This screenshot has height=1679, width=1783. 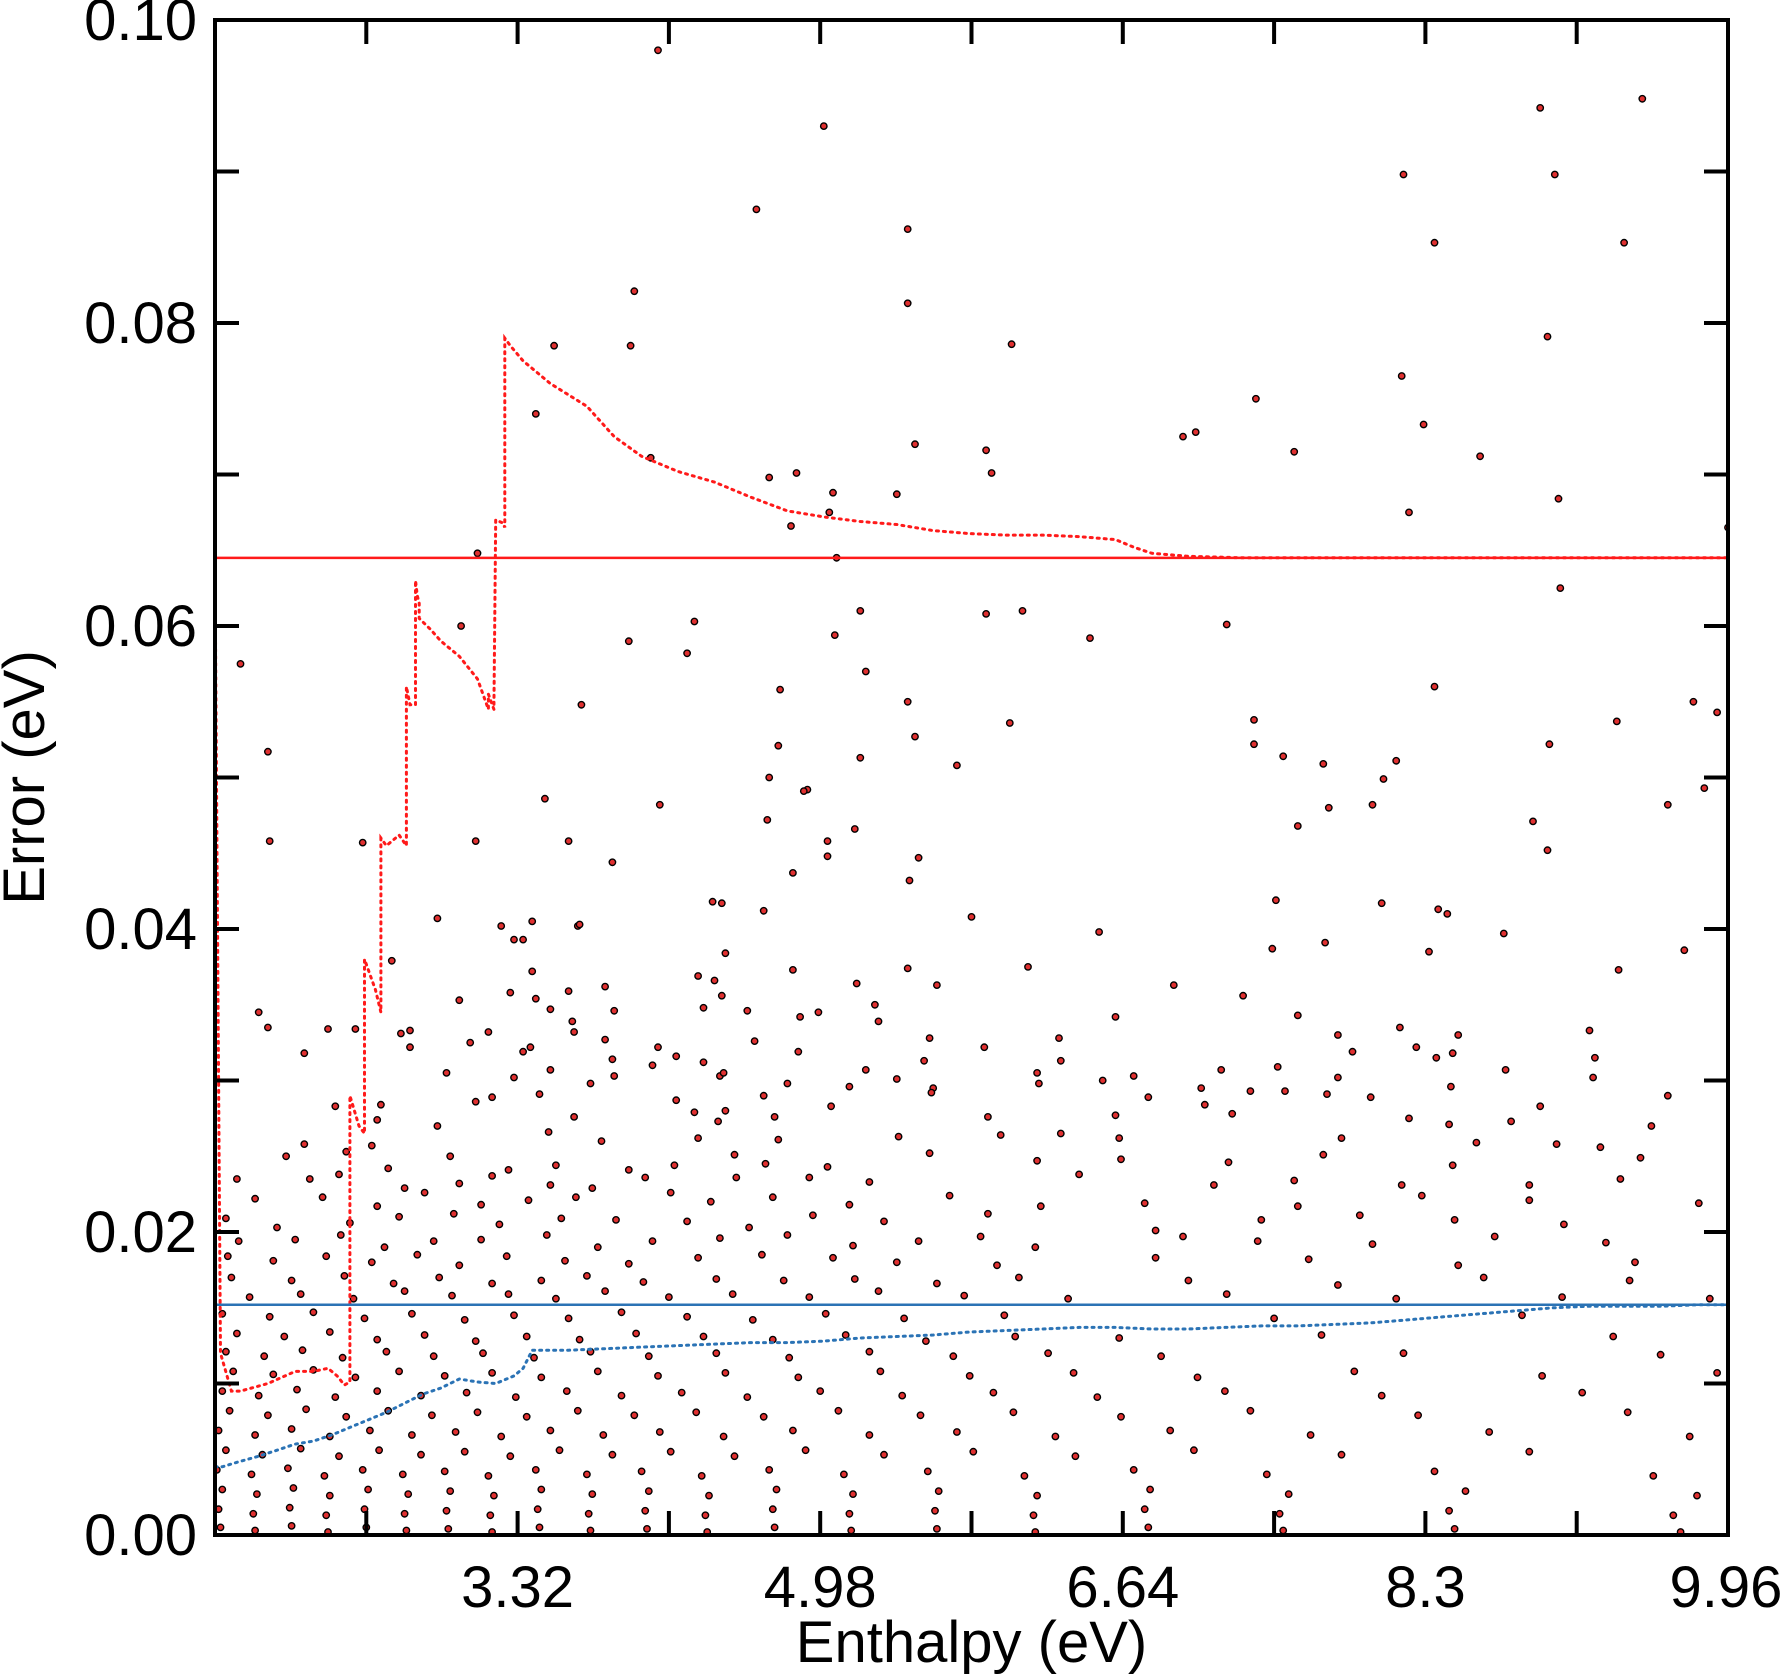 I want to click on x-tick-label: 8.3, so click(x=1425, y=1587).